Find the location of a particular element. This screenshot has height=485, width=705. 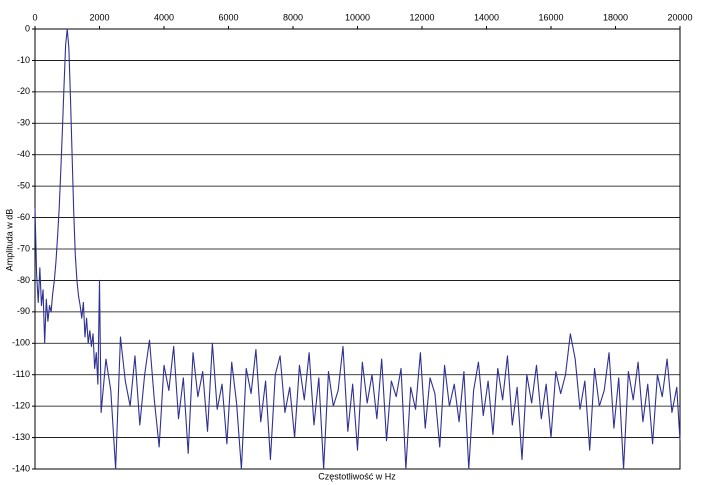

y-tick-label: -140 is located at coordinates (21, 468).